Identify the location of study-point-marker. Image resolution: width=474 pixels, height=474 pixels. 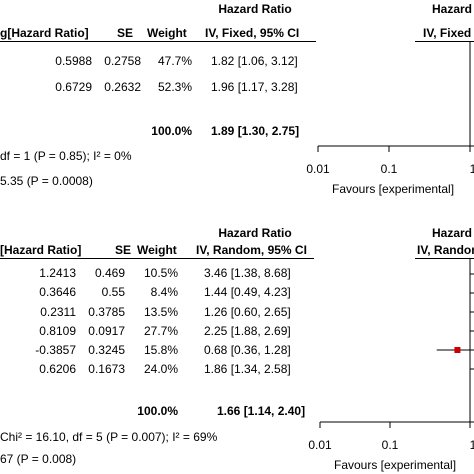
(457, 350).